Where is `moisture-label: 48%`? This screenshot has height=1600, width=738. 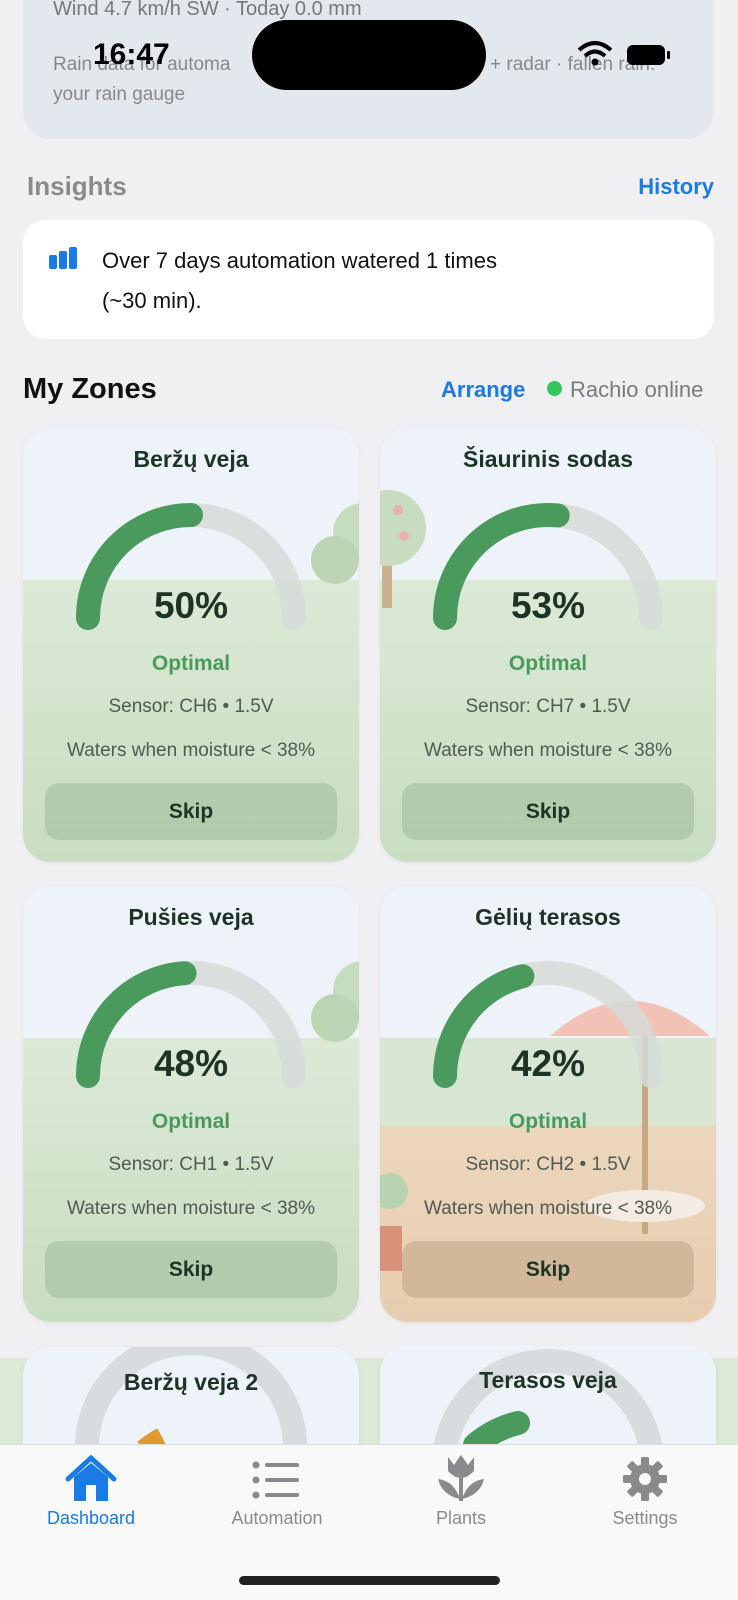
moisture-label: 48% is located at coordinates (191, 1063).